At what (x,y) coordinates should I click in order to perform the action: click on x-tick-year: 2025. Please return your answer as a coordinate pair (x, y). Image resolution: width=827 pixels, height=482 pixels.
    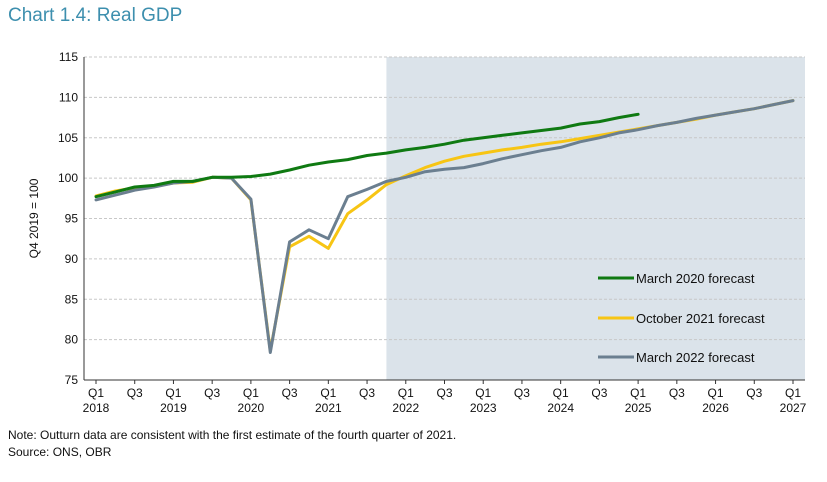
    Looking at the image, I should click on (638, 408).